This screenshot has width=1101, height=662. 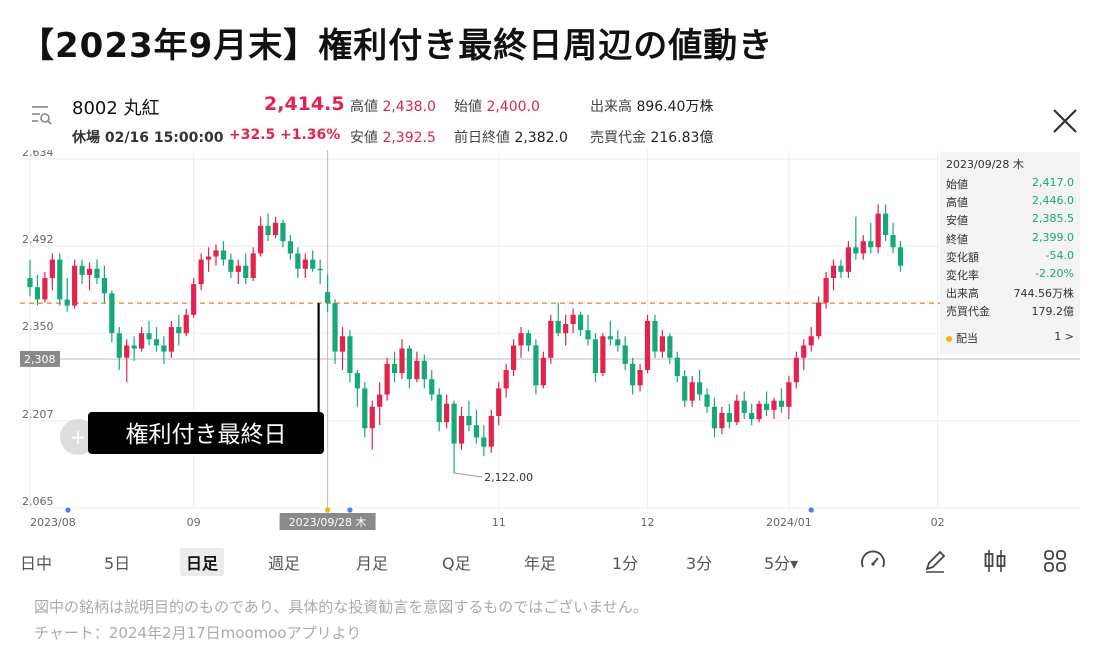 What do you see at coordinates (652, 138) in the screenshot?
I see `turnover-stat: 売買代金 216.83億` at bounding box center [652, 138].